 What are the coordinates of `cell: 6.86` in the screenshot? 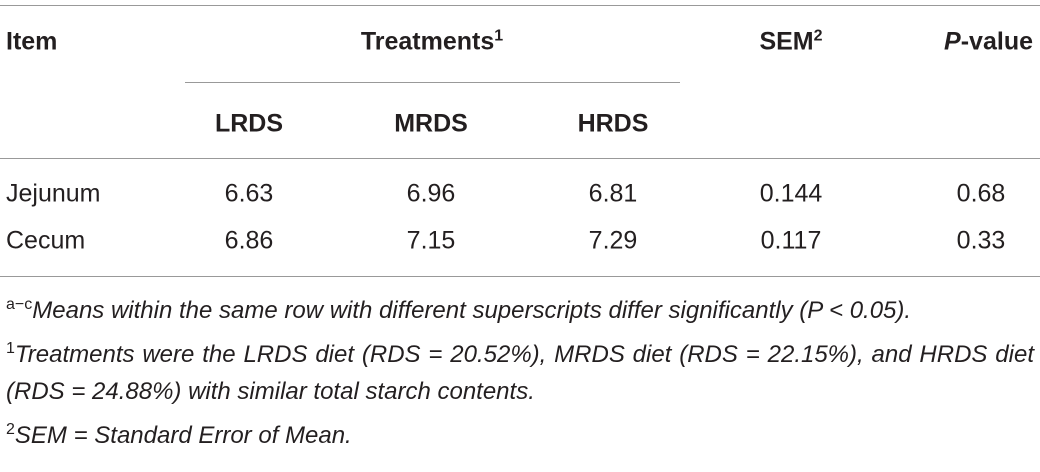 It's located at (249, 240).